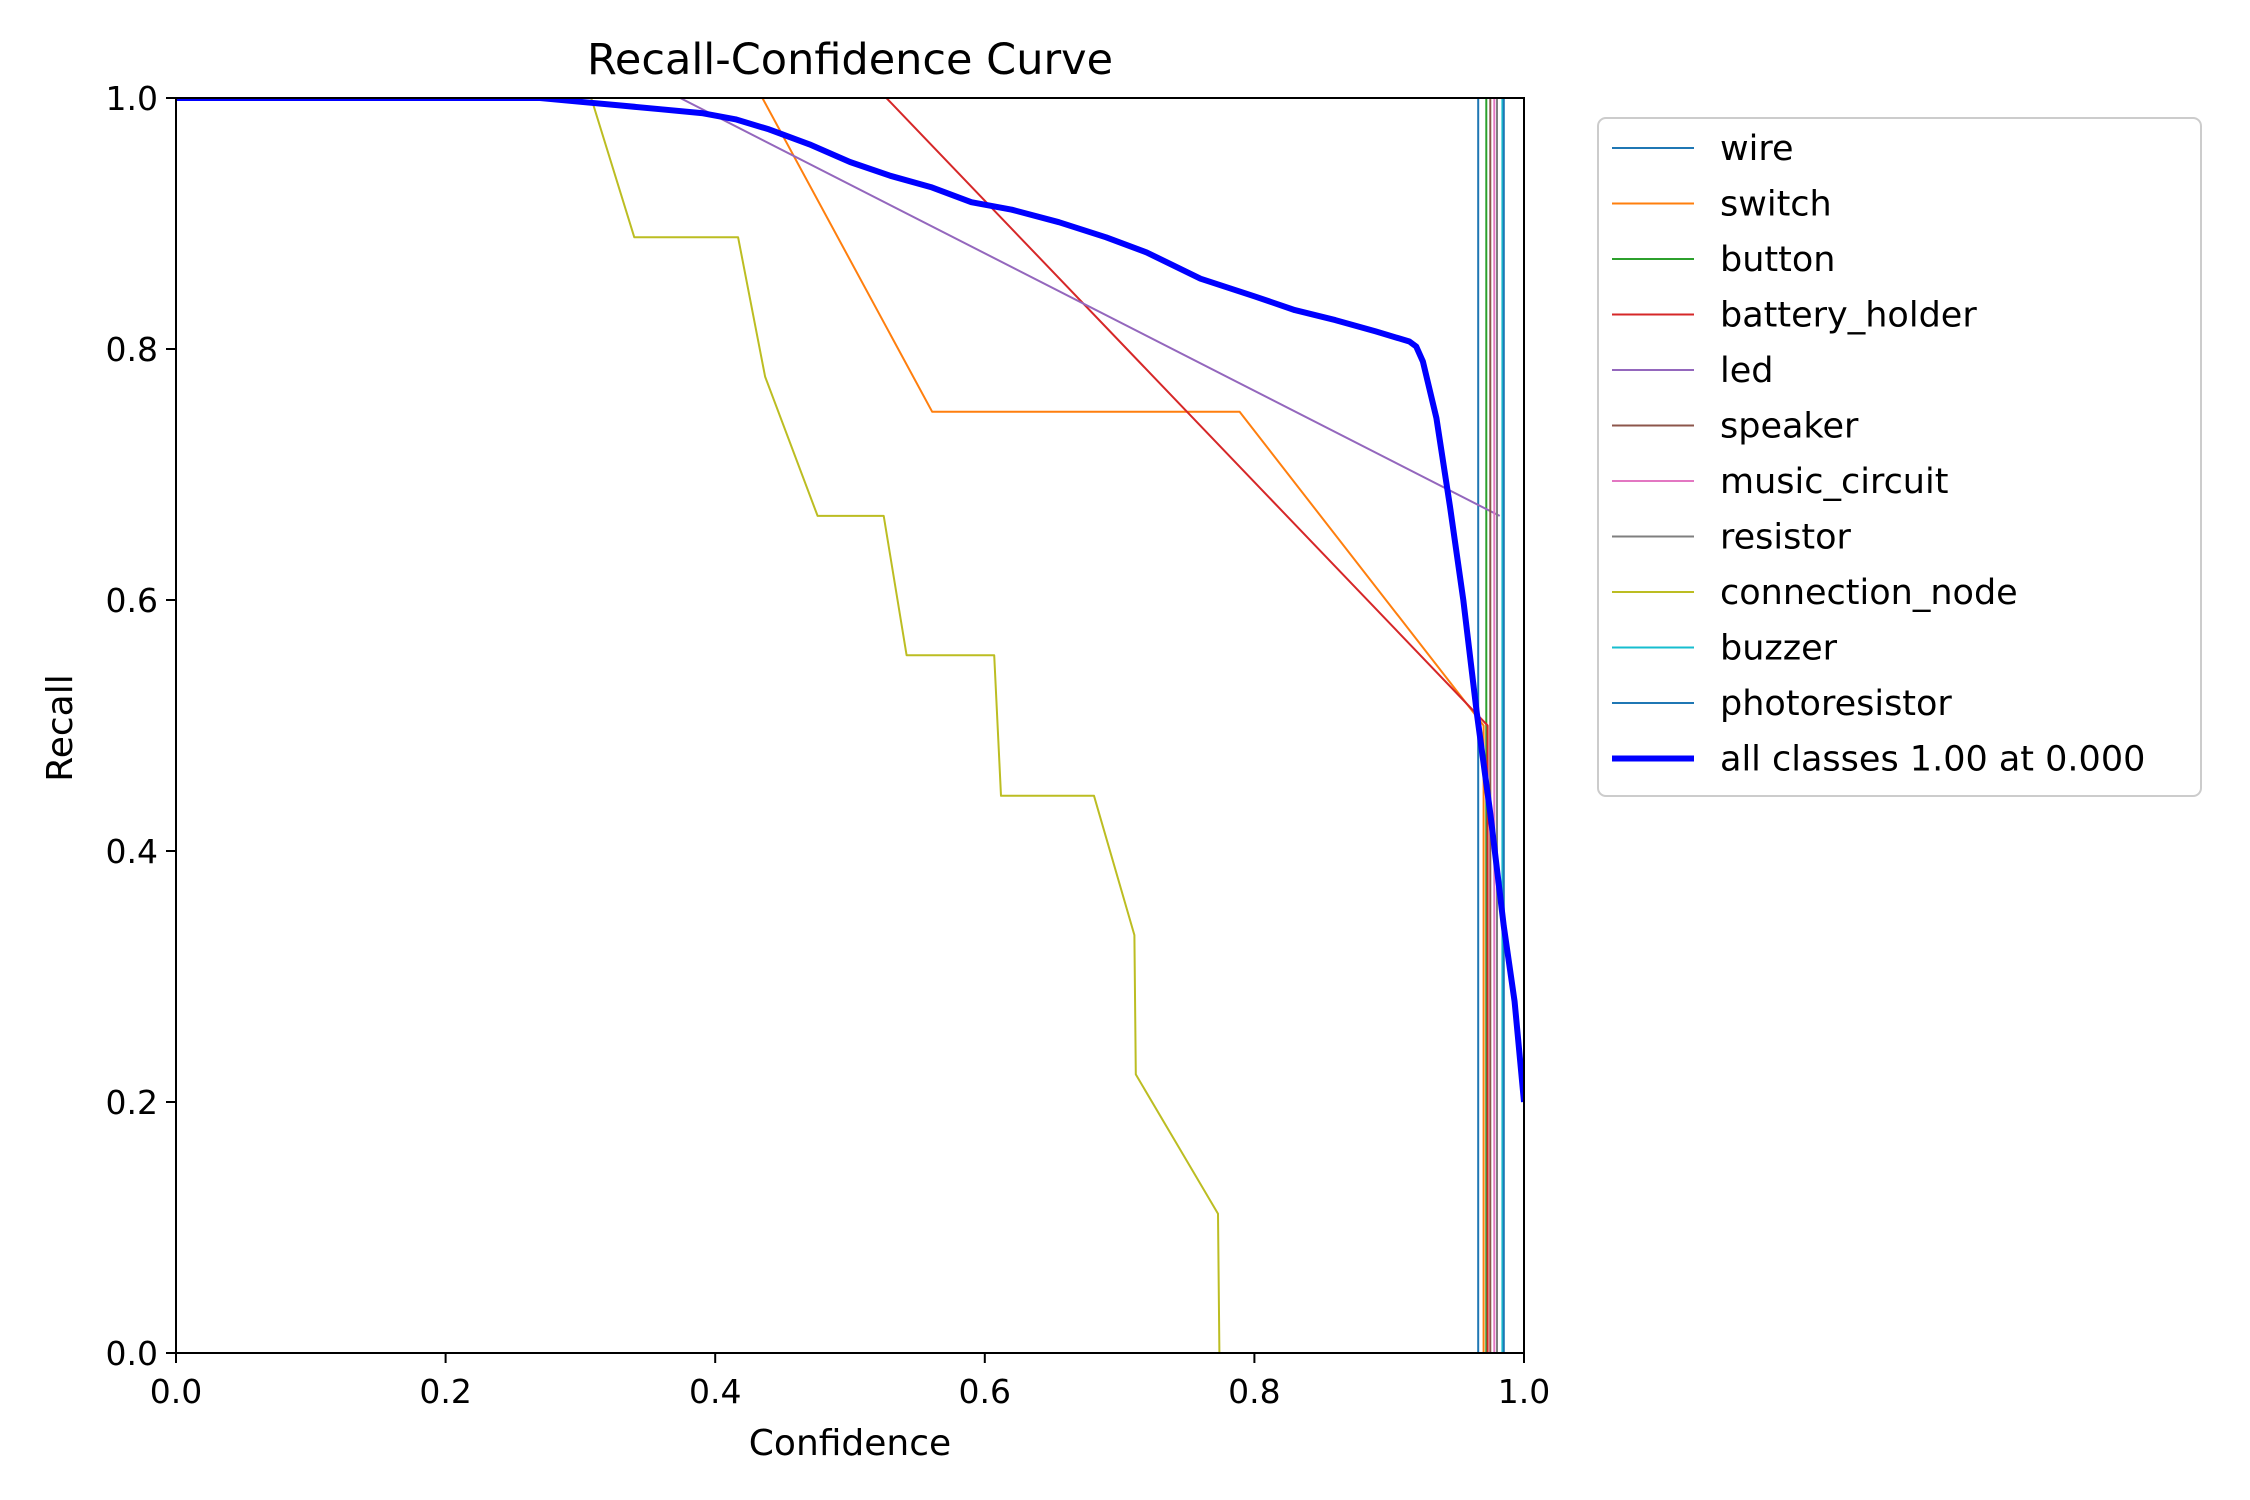  Describe the element at coordinates (1757, 149) in the screenshot. I see `legend-label: wire` at that location.